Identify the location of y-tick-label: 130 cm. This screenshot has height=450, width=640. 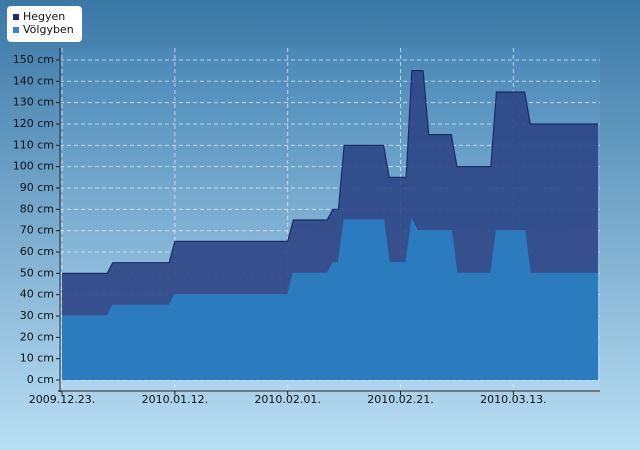
(33, 102).